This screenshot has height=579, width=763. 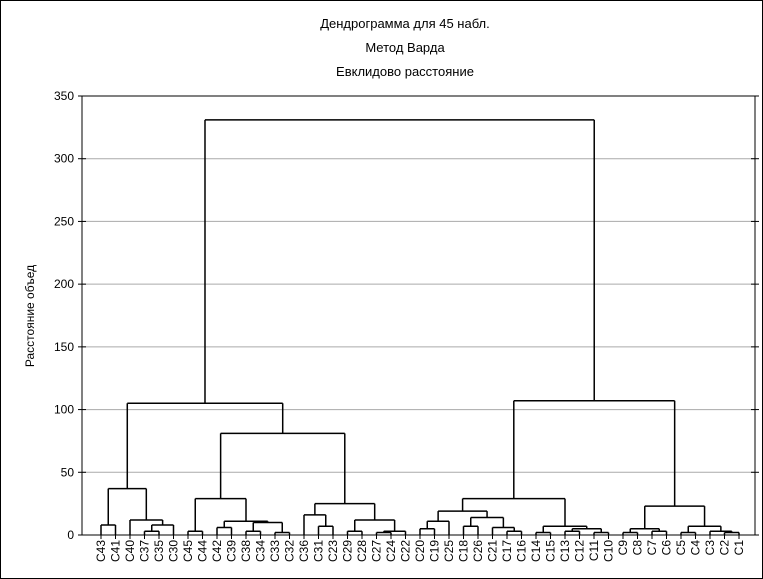 What do you see at coordinates (68, 472) in the screenshot?
I see `y-tick-label: 50` at bounding box center [68, 472].